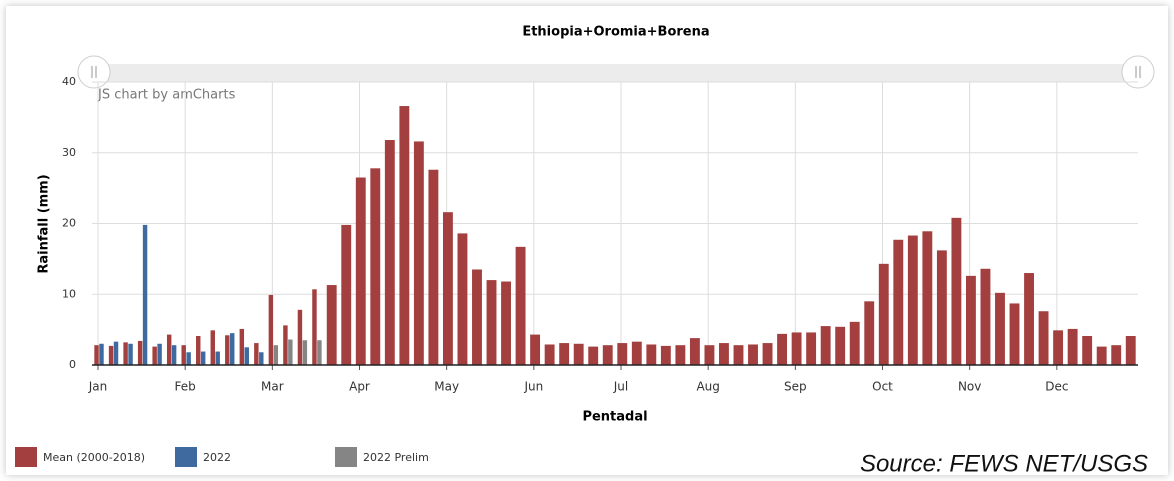  I want to click on scrollbar, so click(615, 73).